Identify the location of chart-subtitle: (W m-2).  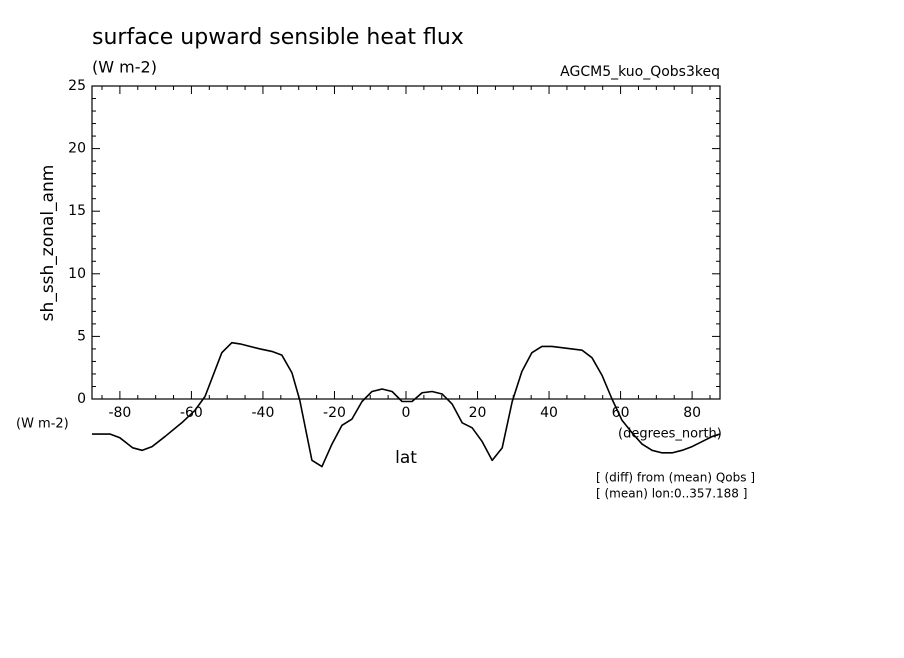
(124, 67).